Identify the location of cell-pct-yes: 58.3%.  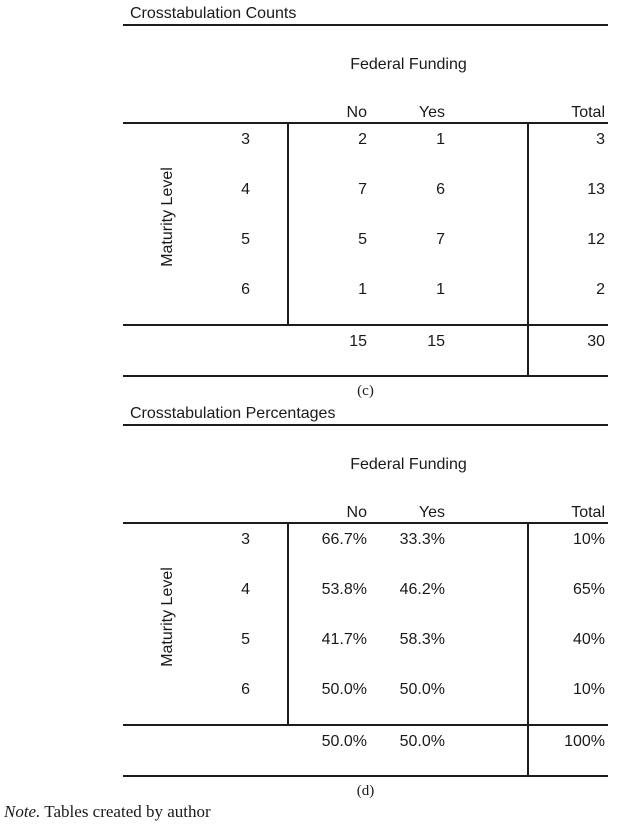
(422, 639).